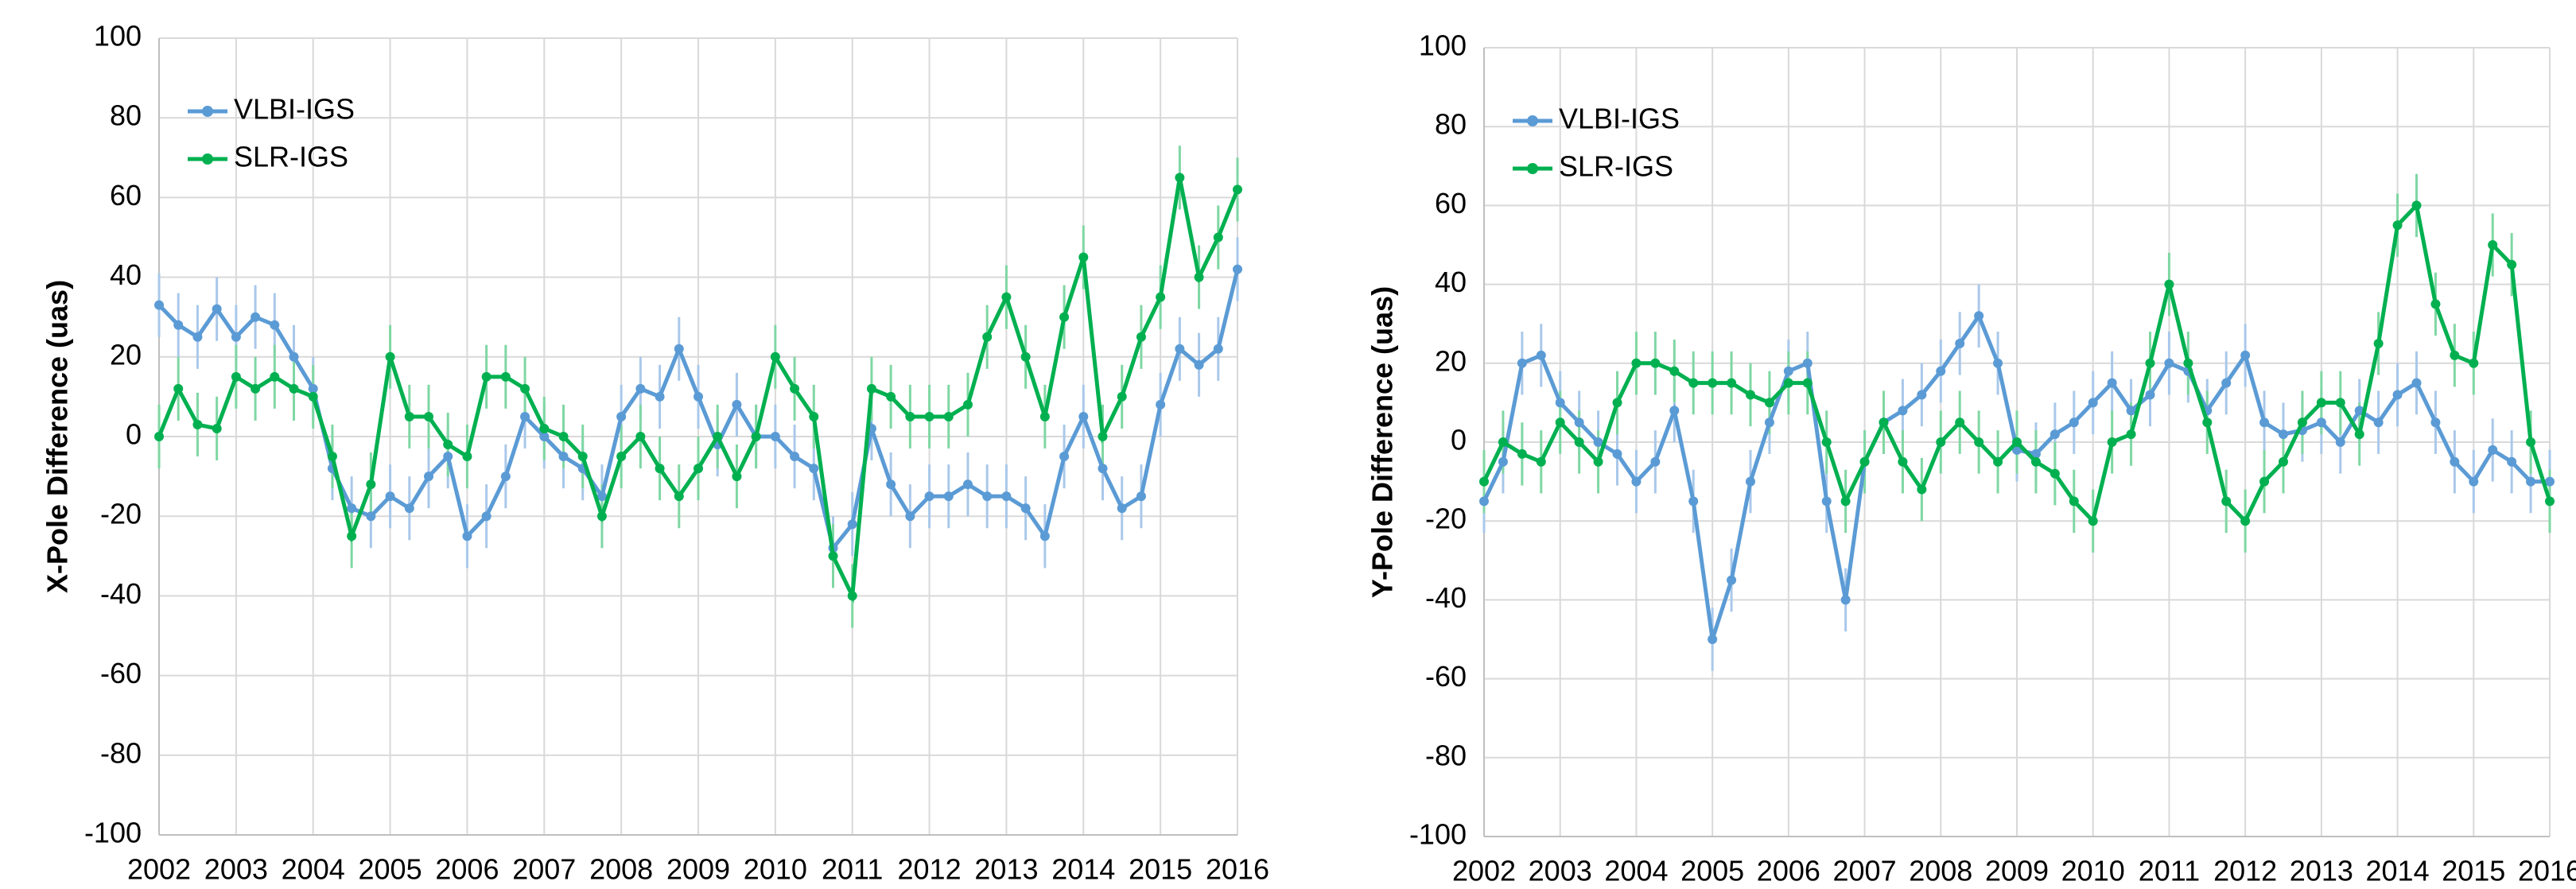  Describe the element at coordinates (544, 869) in the screenshot. I see `x-tick-label: 2007` at that location.